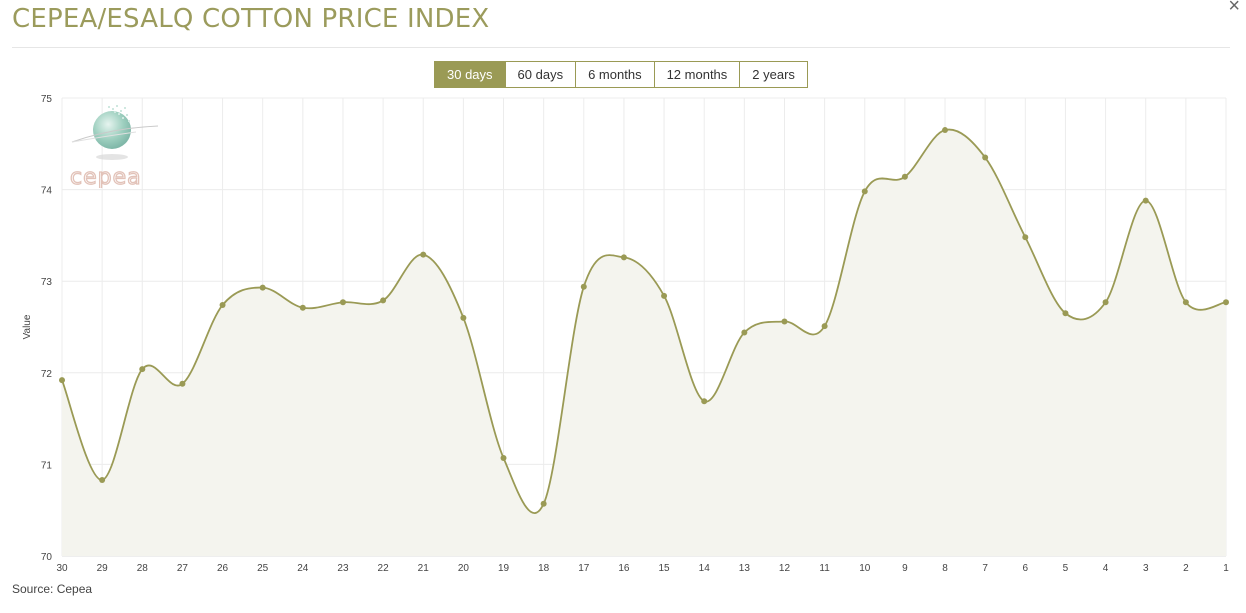  Describe the element at coordinates (665, 568) in the screenshot. I see `x-tick-label: 15` at that location.